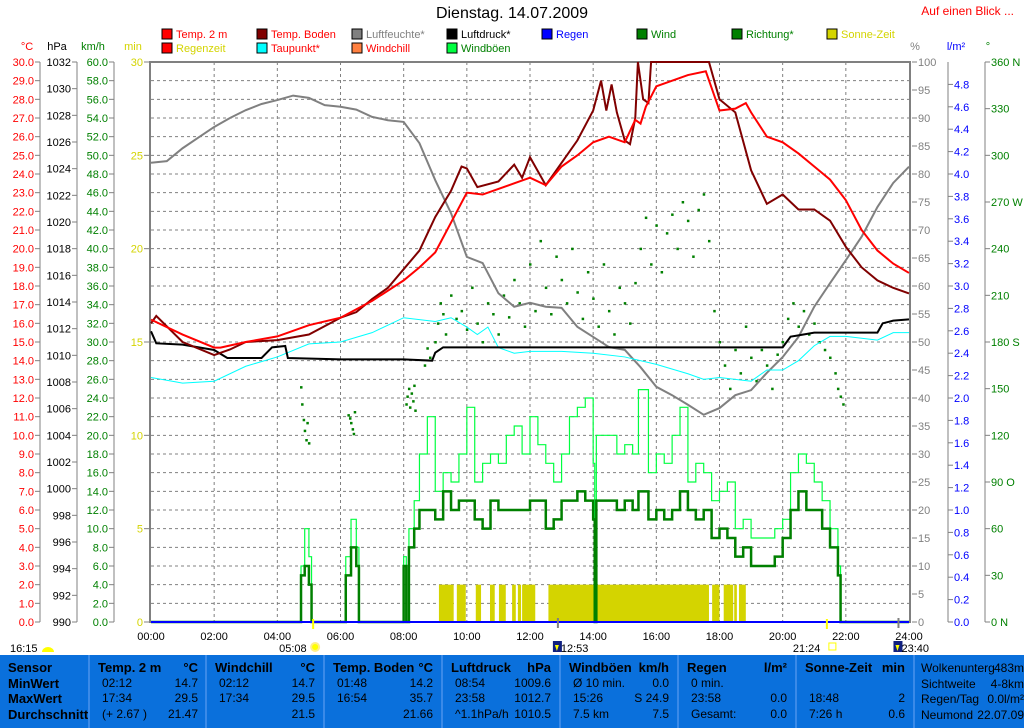 This screenshot has width=1024, height=728. Describe the element at coordinates (815, 637) in the screenshot. I see `event-sunset: 21:24` at that location.